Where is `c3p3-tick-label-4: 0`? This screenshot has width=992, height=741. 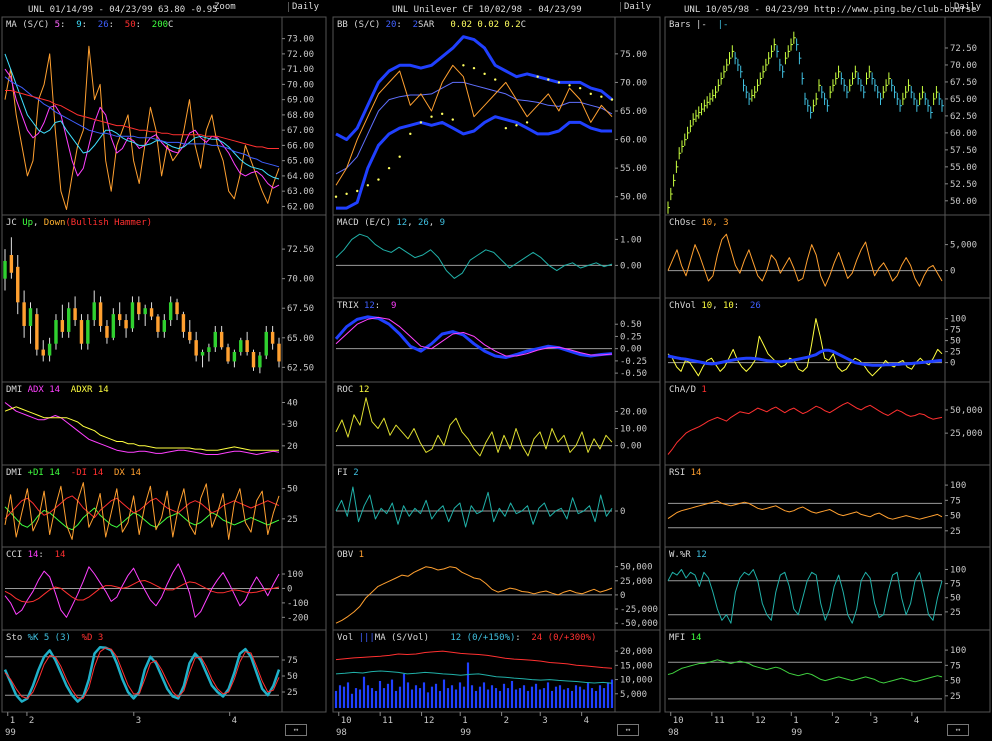
c3p3-tick-label-4: 0 is located at coordinates (952, 364).